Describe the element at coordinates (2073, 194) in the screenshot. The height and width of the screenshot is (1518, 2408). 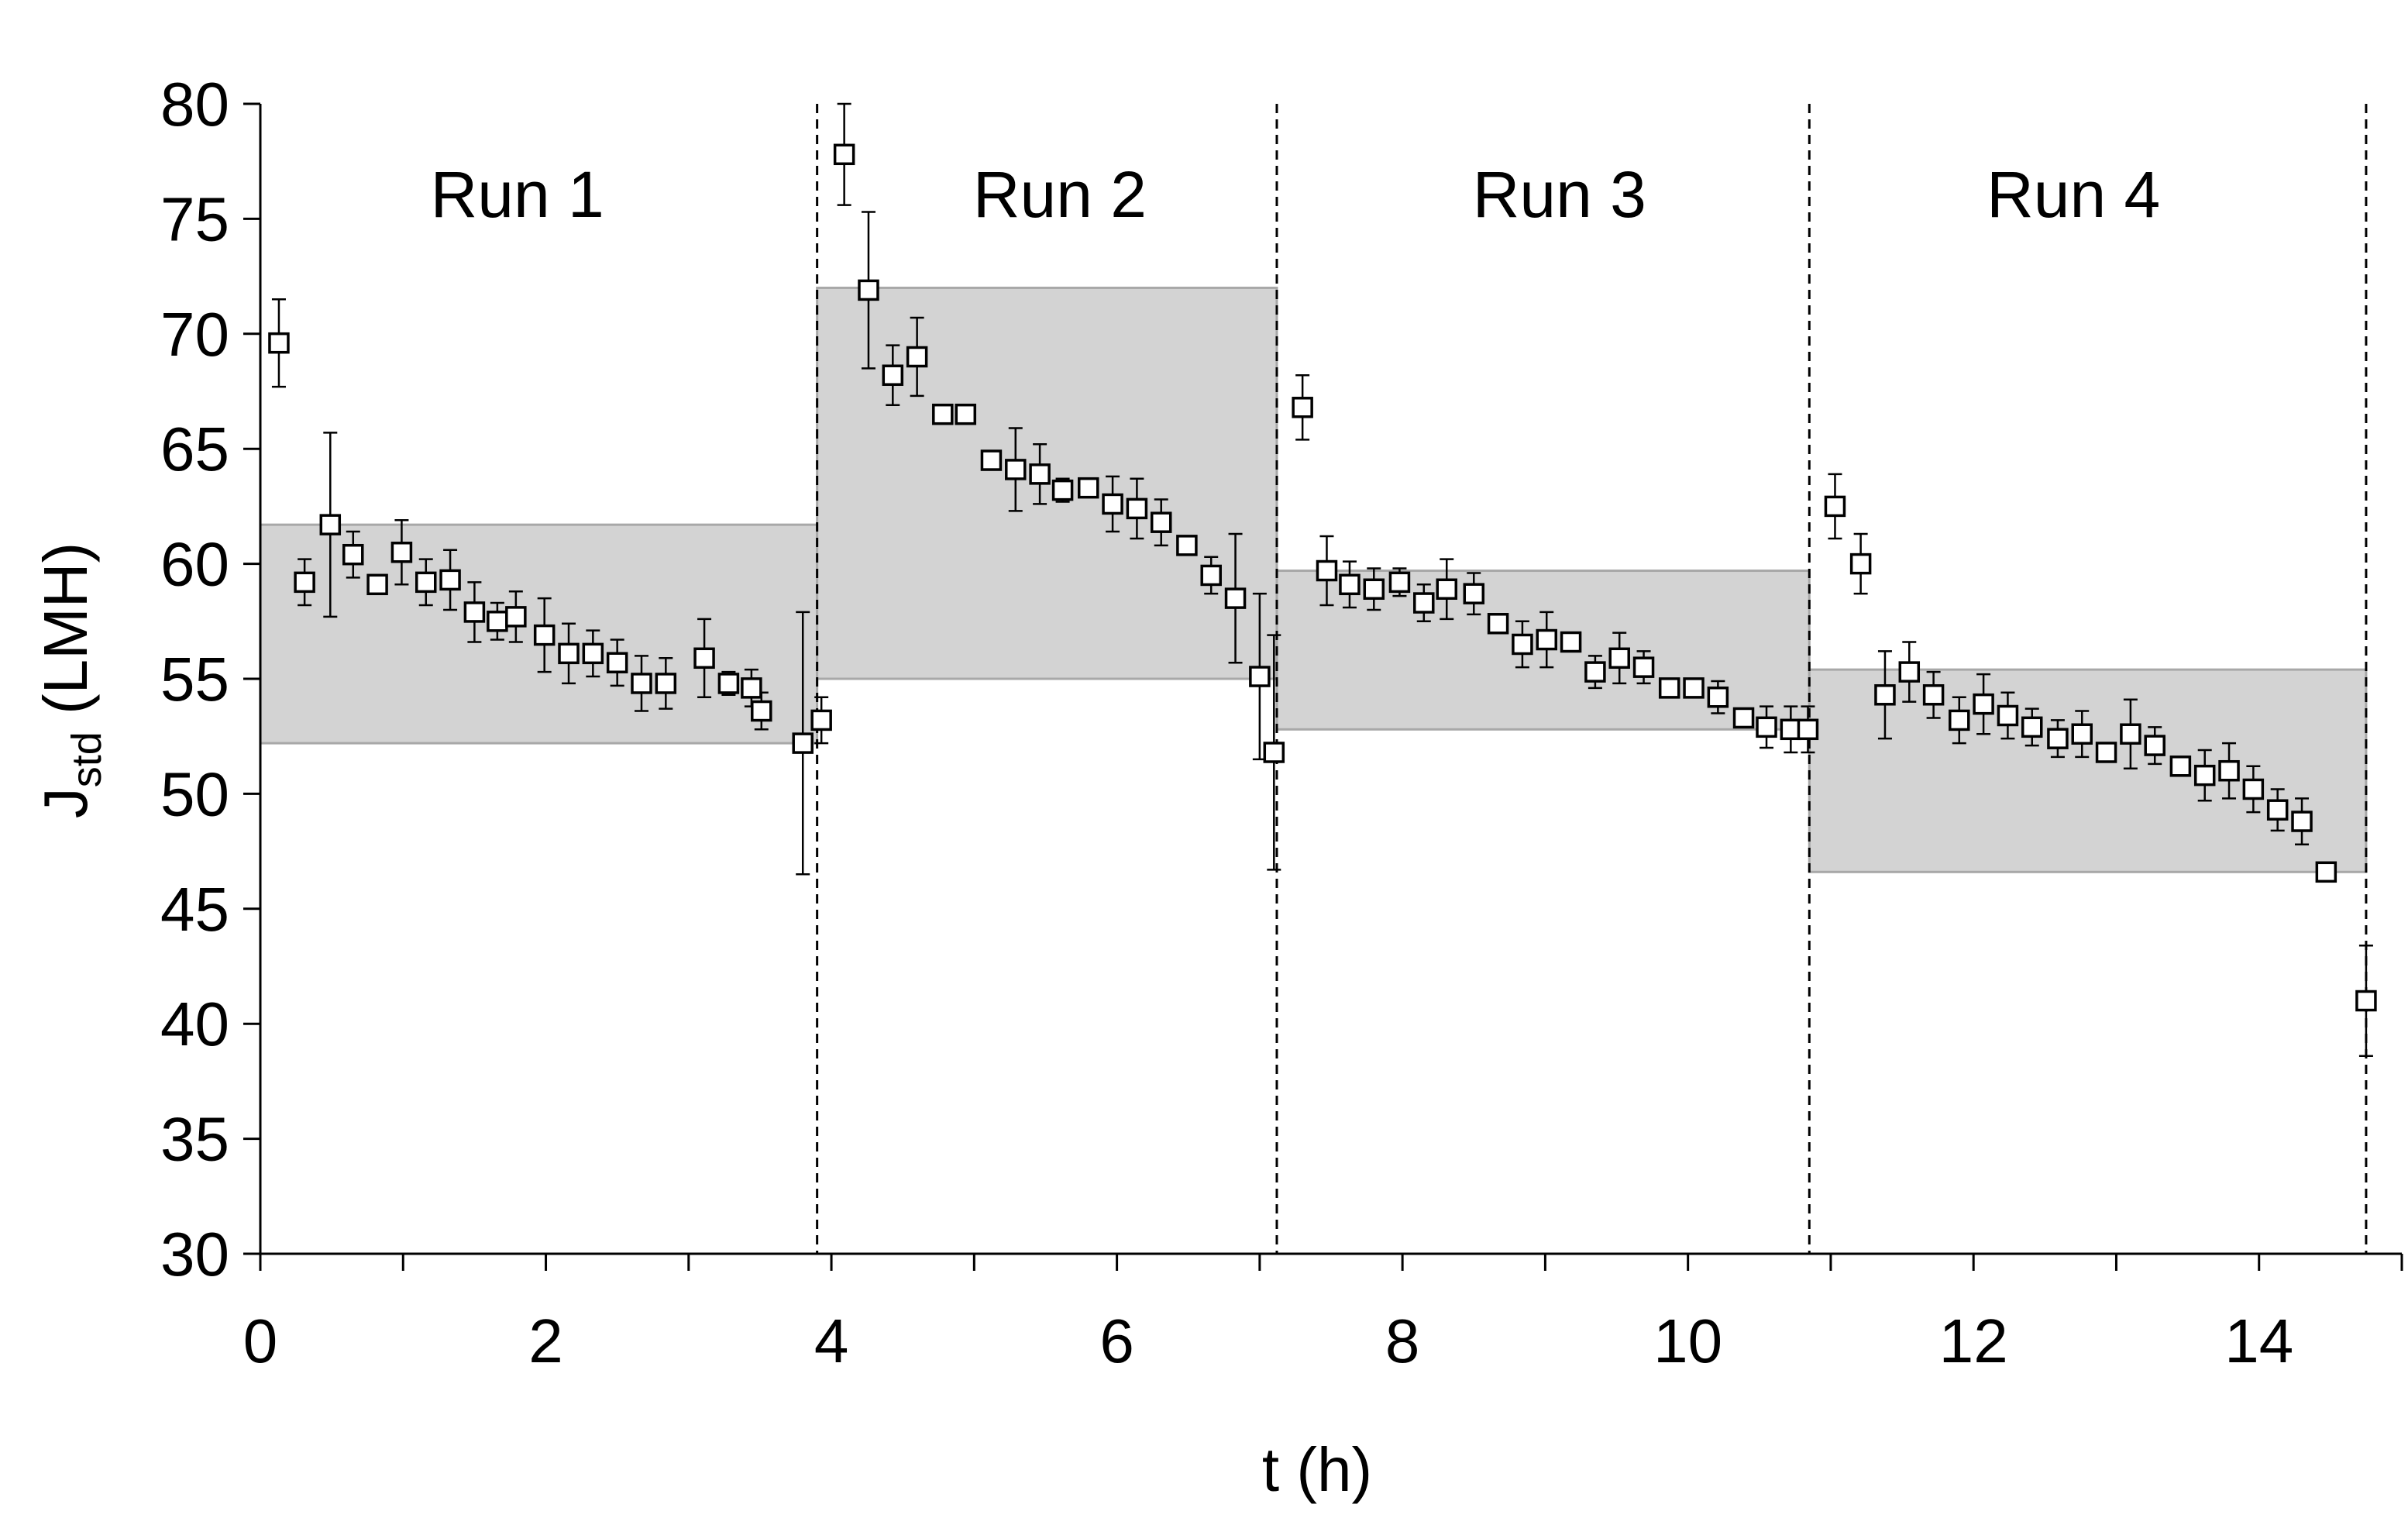
I see `run-label-4: Run 4` at that location.